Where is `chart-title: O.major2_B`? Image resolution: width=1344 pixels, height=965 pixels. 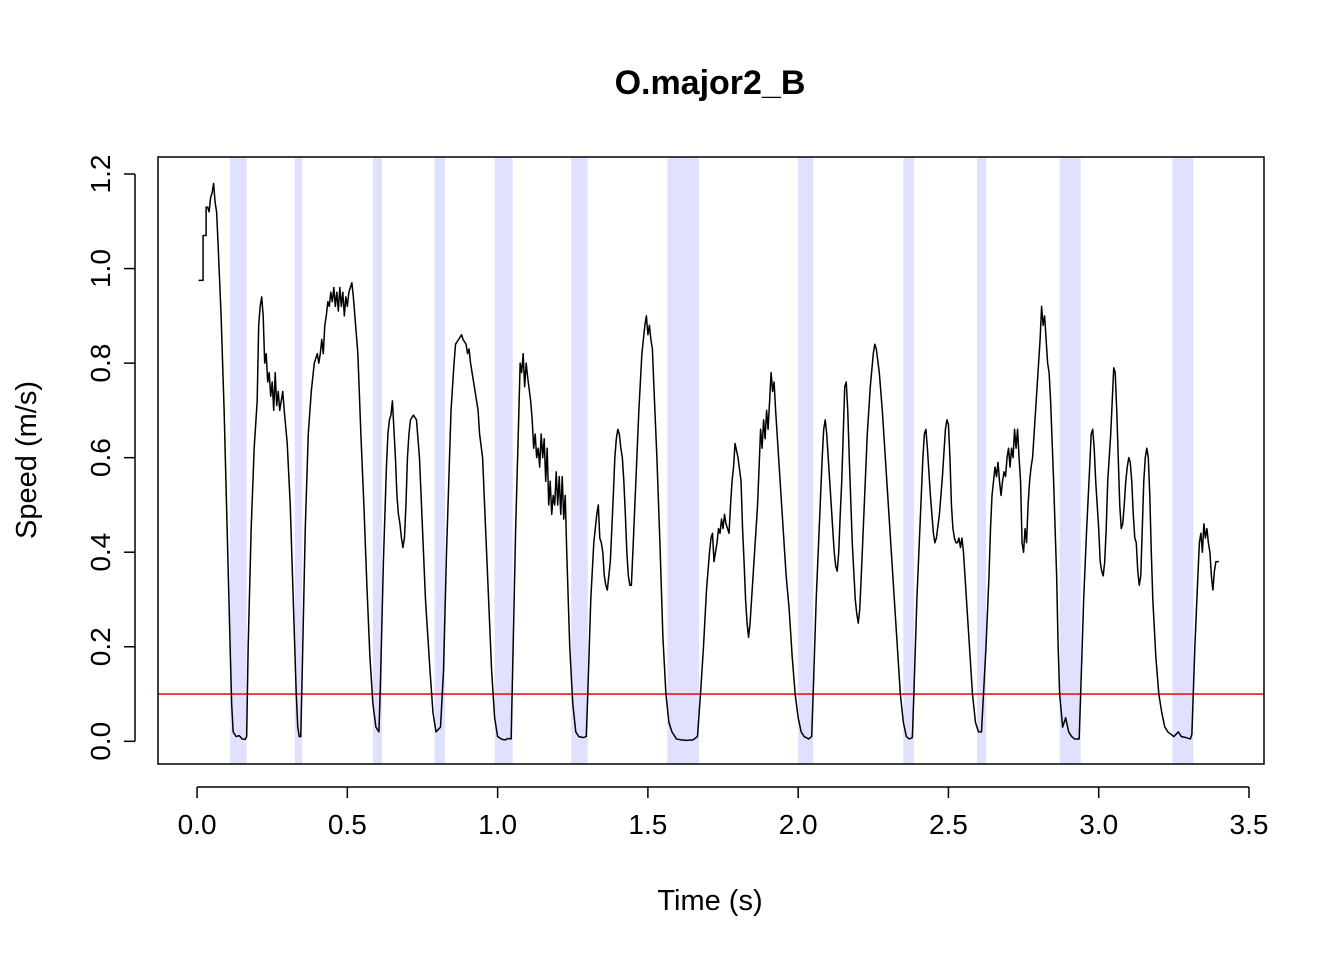 chart-title: O.major2_B is located at coordinates (710, 83).